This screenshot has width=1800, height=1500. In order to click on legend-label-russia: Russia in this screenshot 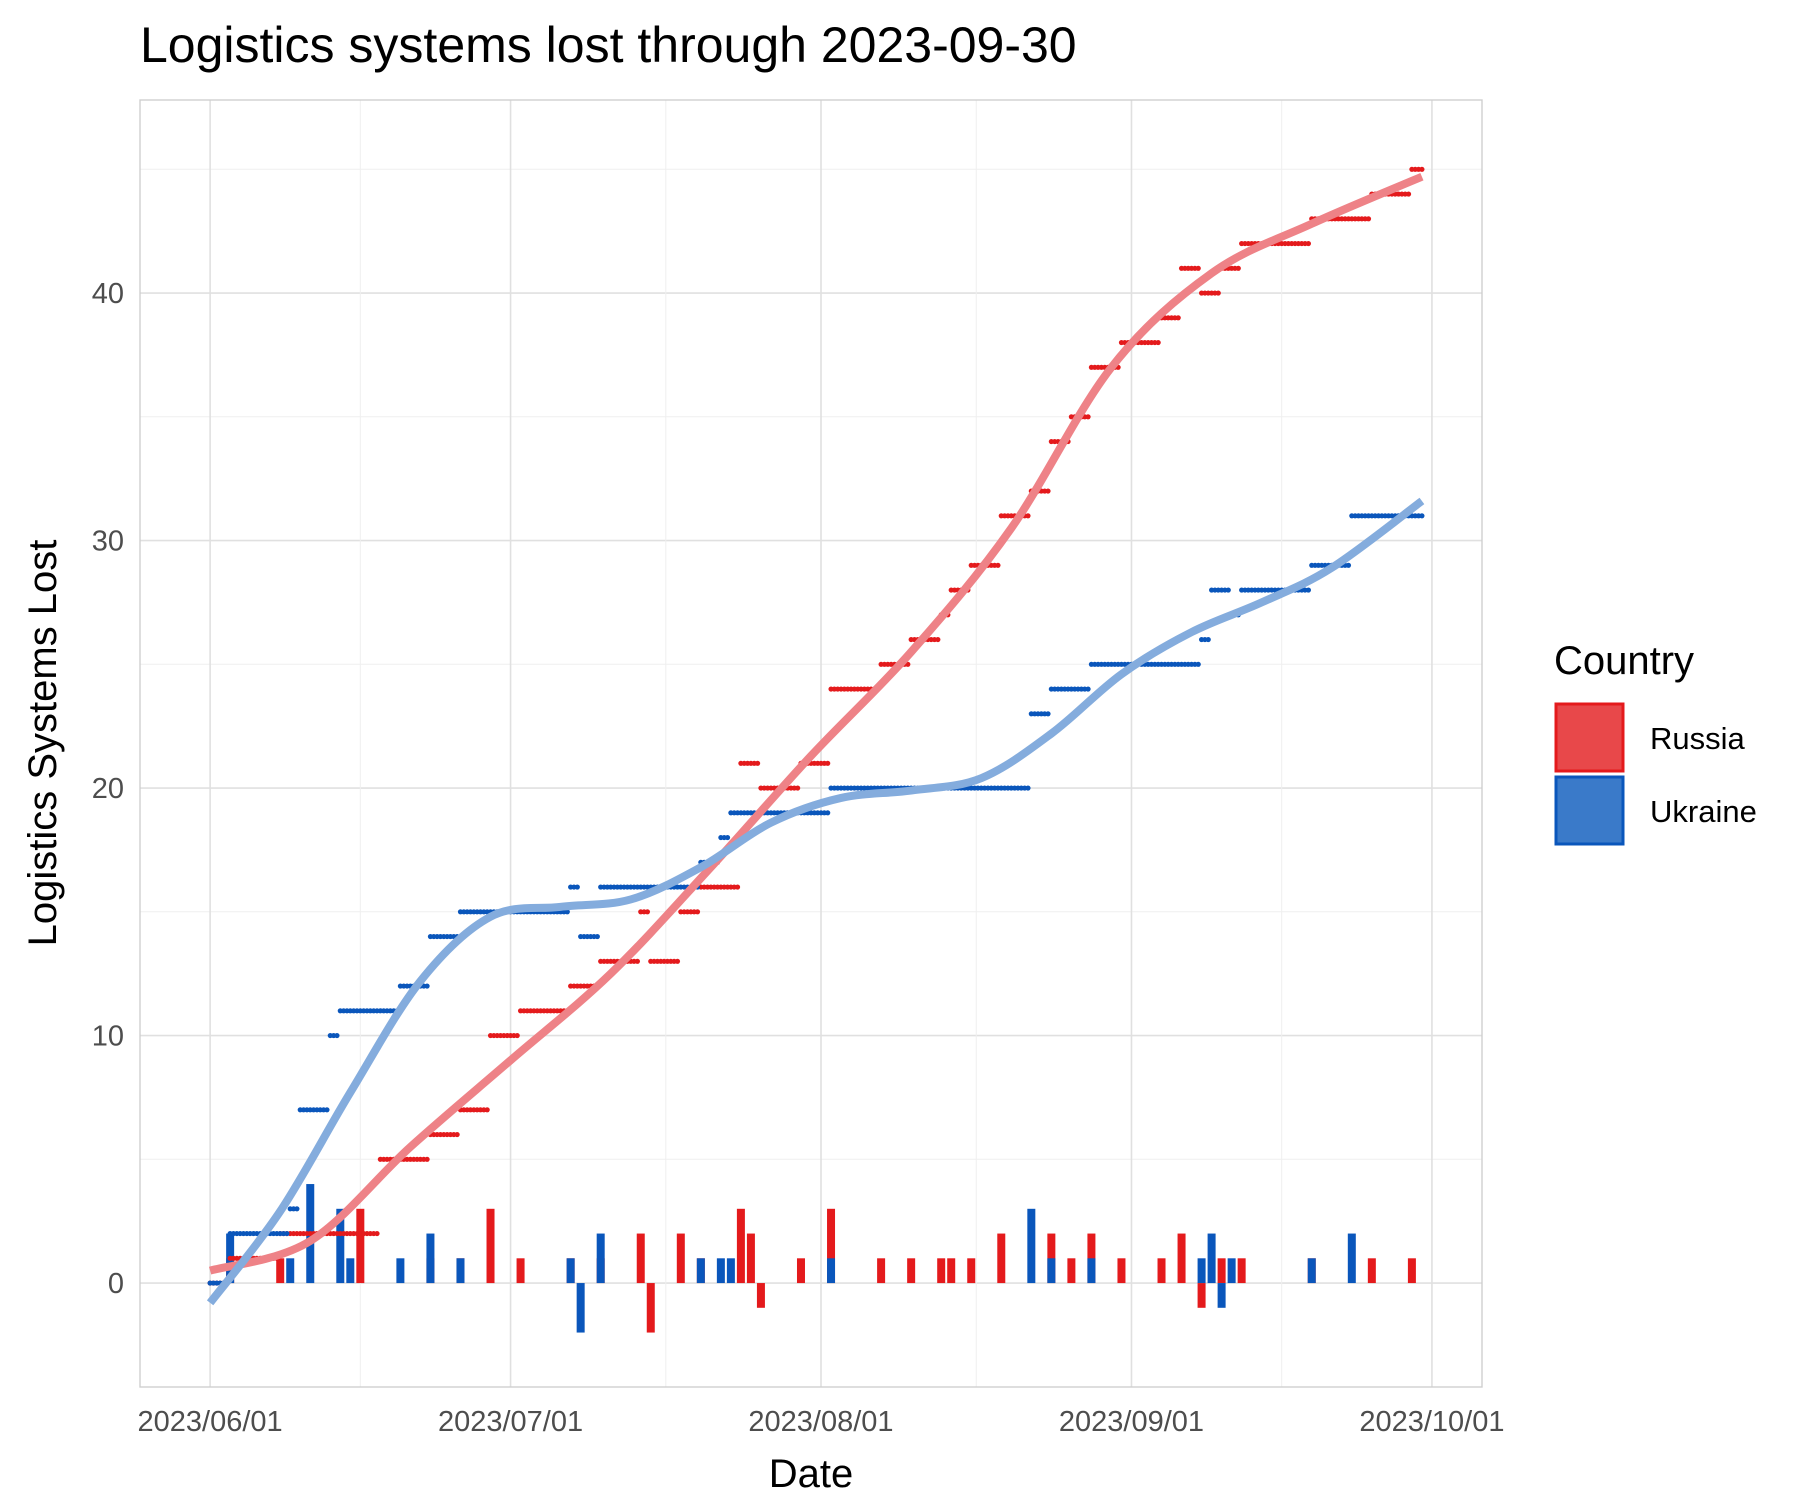, I will do `click(1698, 738)`.